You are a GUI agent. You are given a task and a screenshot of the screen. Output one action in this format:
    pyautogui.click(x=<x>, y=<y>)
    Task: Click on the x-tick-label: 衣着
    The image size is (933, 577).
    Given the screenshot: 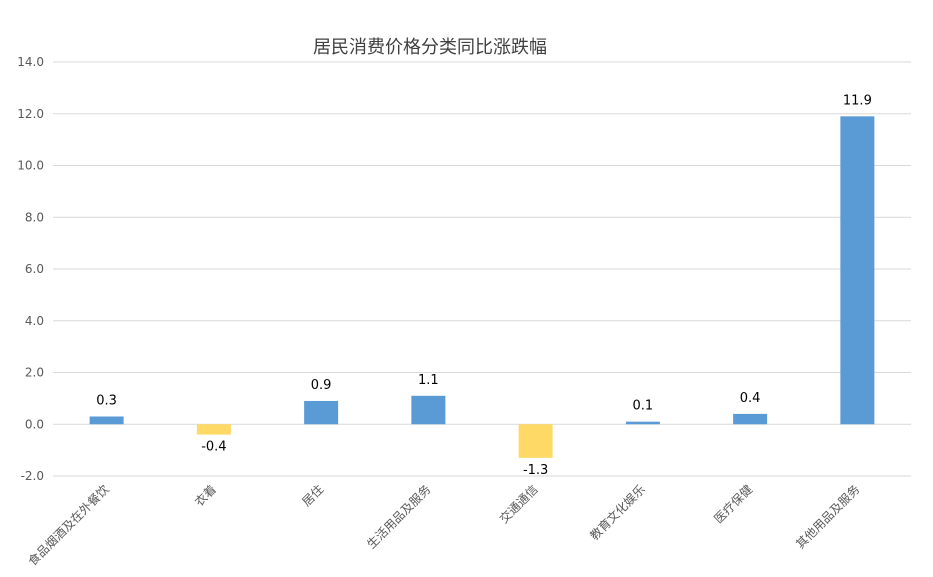 What is the action you would take?
    pyautogui.click(x=205, y=496)
    